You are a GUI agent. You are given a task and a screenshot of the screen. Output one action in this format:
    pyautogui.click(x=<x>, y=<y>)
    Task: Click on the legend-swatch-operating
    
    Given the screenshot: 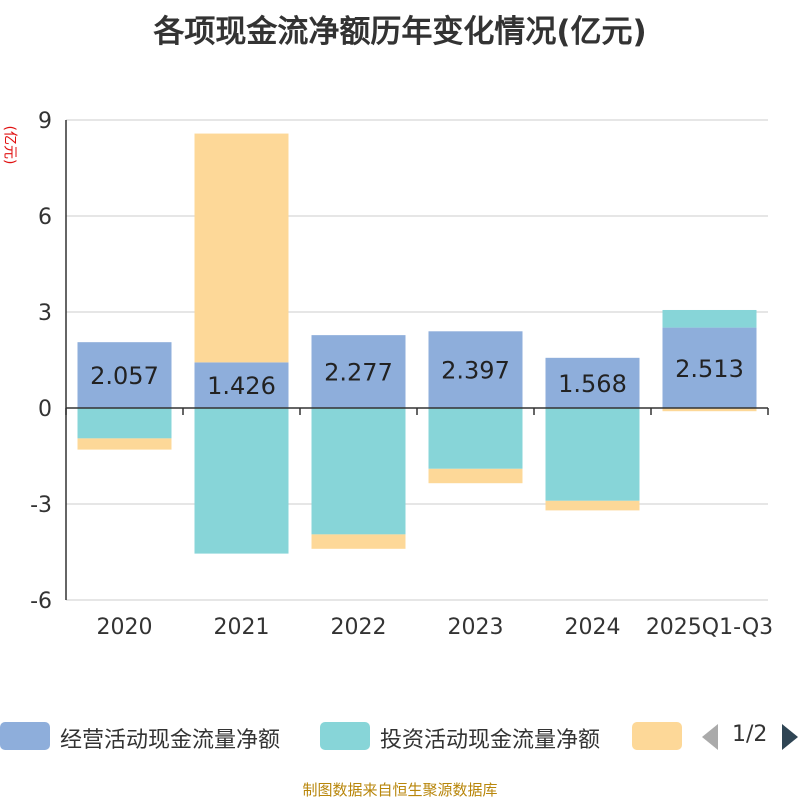 What is the action you would take?
    pyautogui.click(x=25, y=736)
    